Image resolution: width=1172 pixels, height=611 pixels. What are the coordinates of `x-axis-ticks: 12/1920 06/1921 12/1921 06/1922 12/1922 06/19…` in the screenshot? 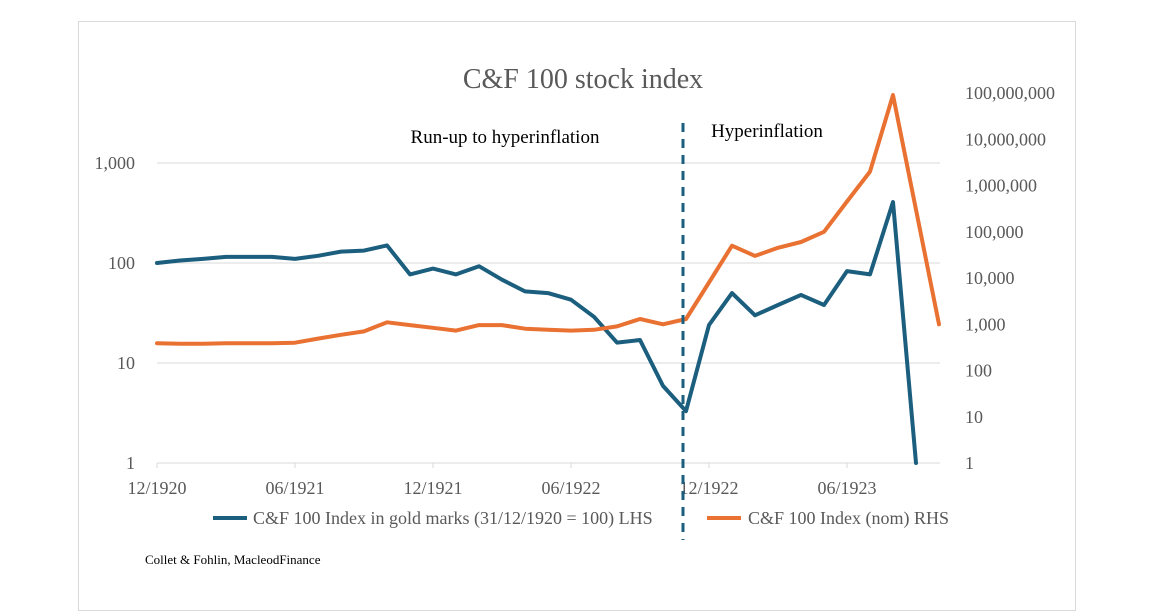 It's located at (501, 480).